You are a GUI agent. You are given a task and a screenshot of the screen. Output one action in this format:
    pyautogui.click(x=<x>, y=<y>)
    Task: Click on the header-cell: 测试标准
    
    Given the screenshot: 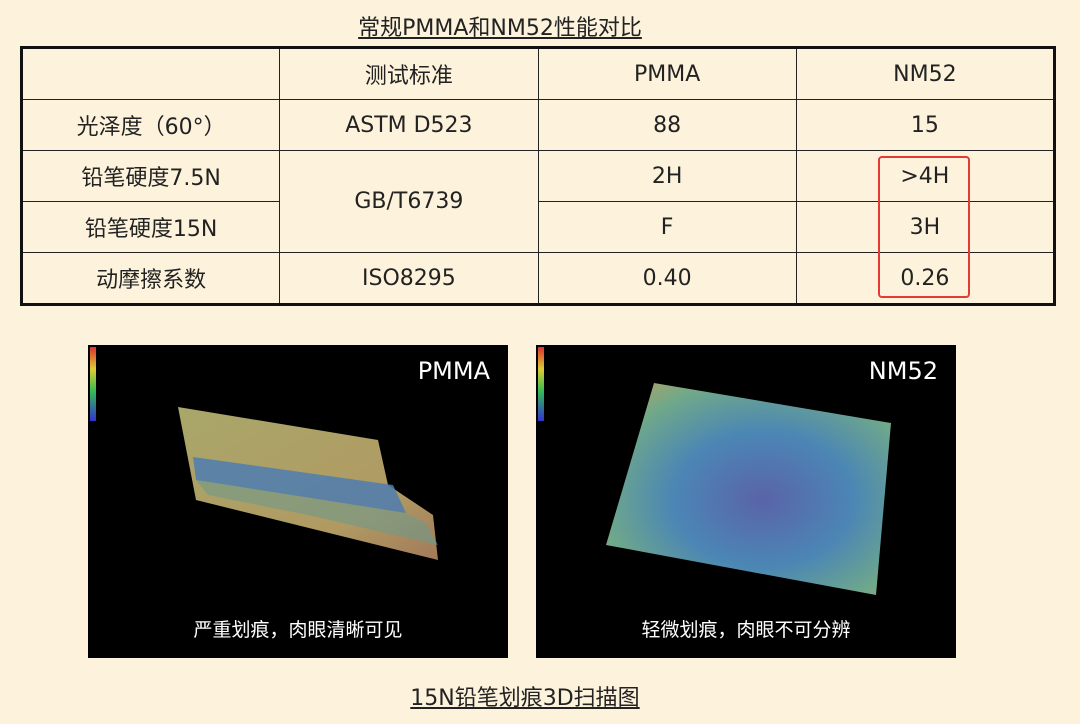 What is the action you would take?
    pyautogui.click(x=409, y=73)
    